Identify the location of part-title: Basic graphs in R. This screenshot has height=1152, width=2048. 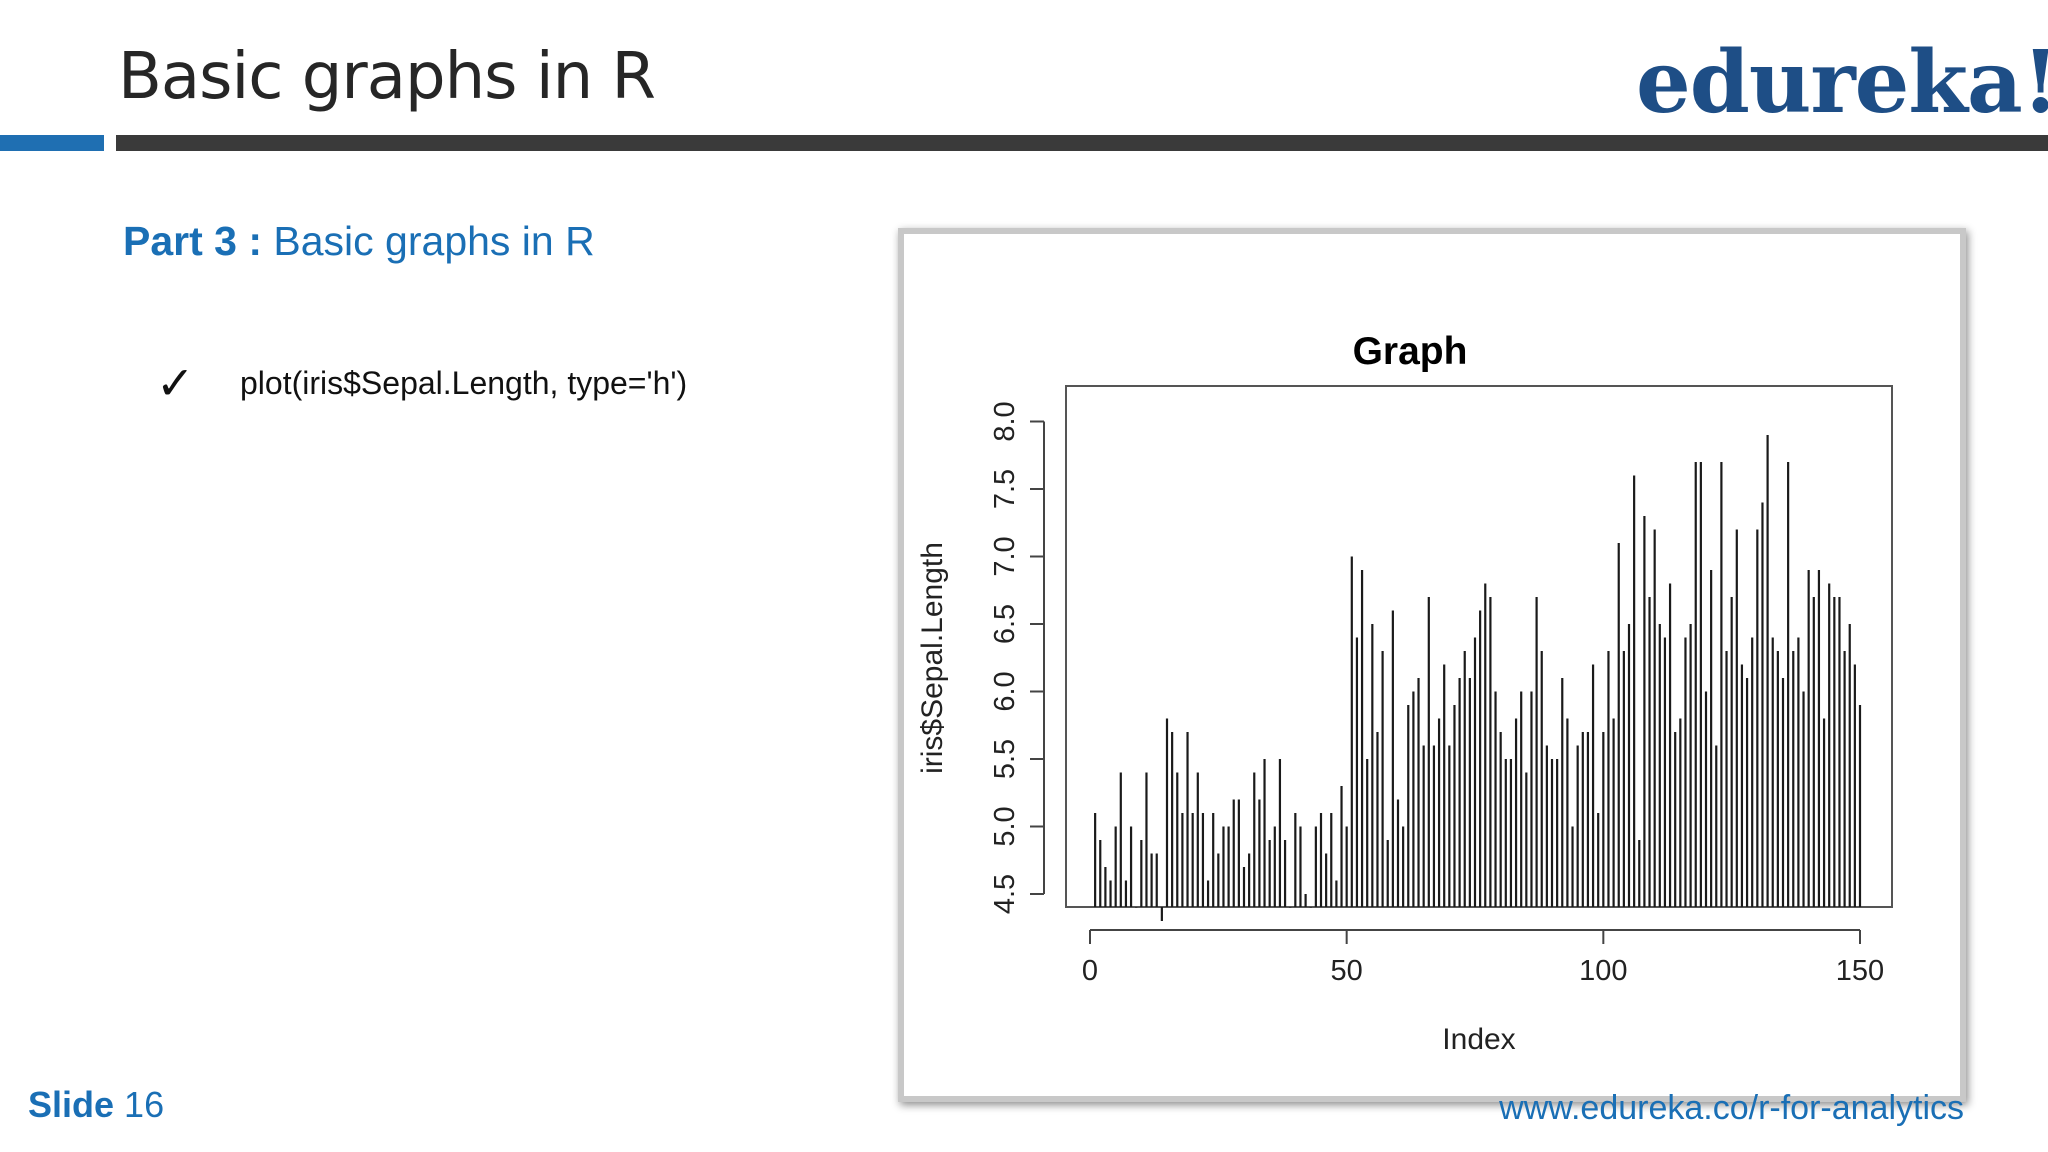
(434, 241).